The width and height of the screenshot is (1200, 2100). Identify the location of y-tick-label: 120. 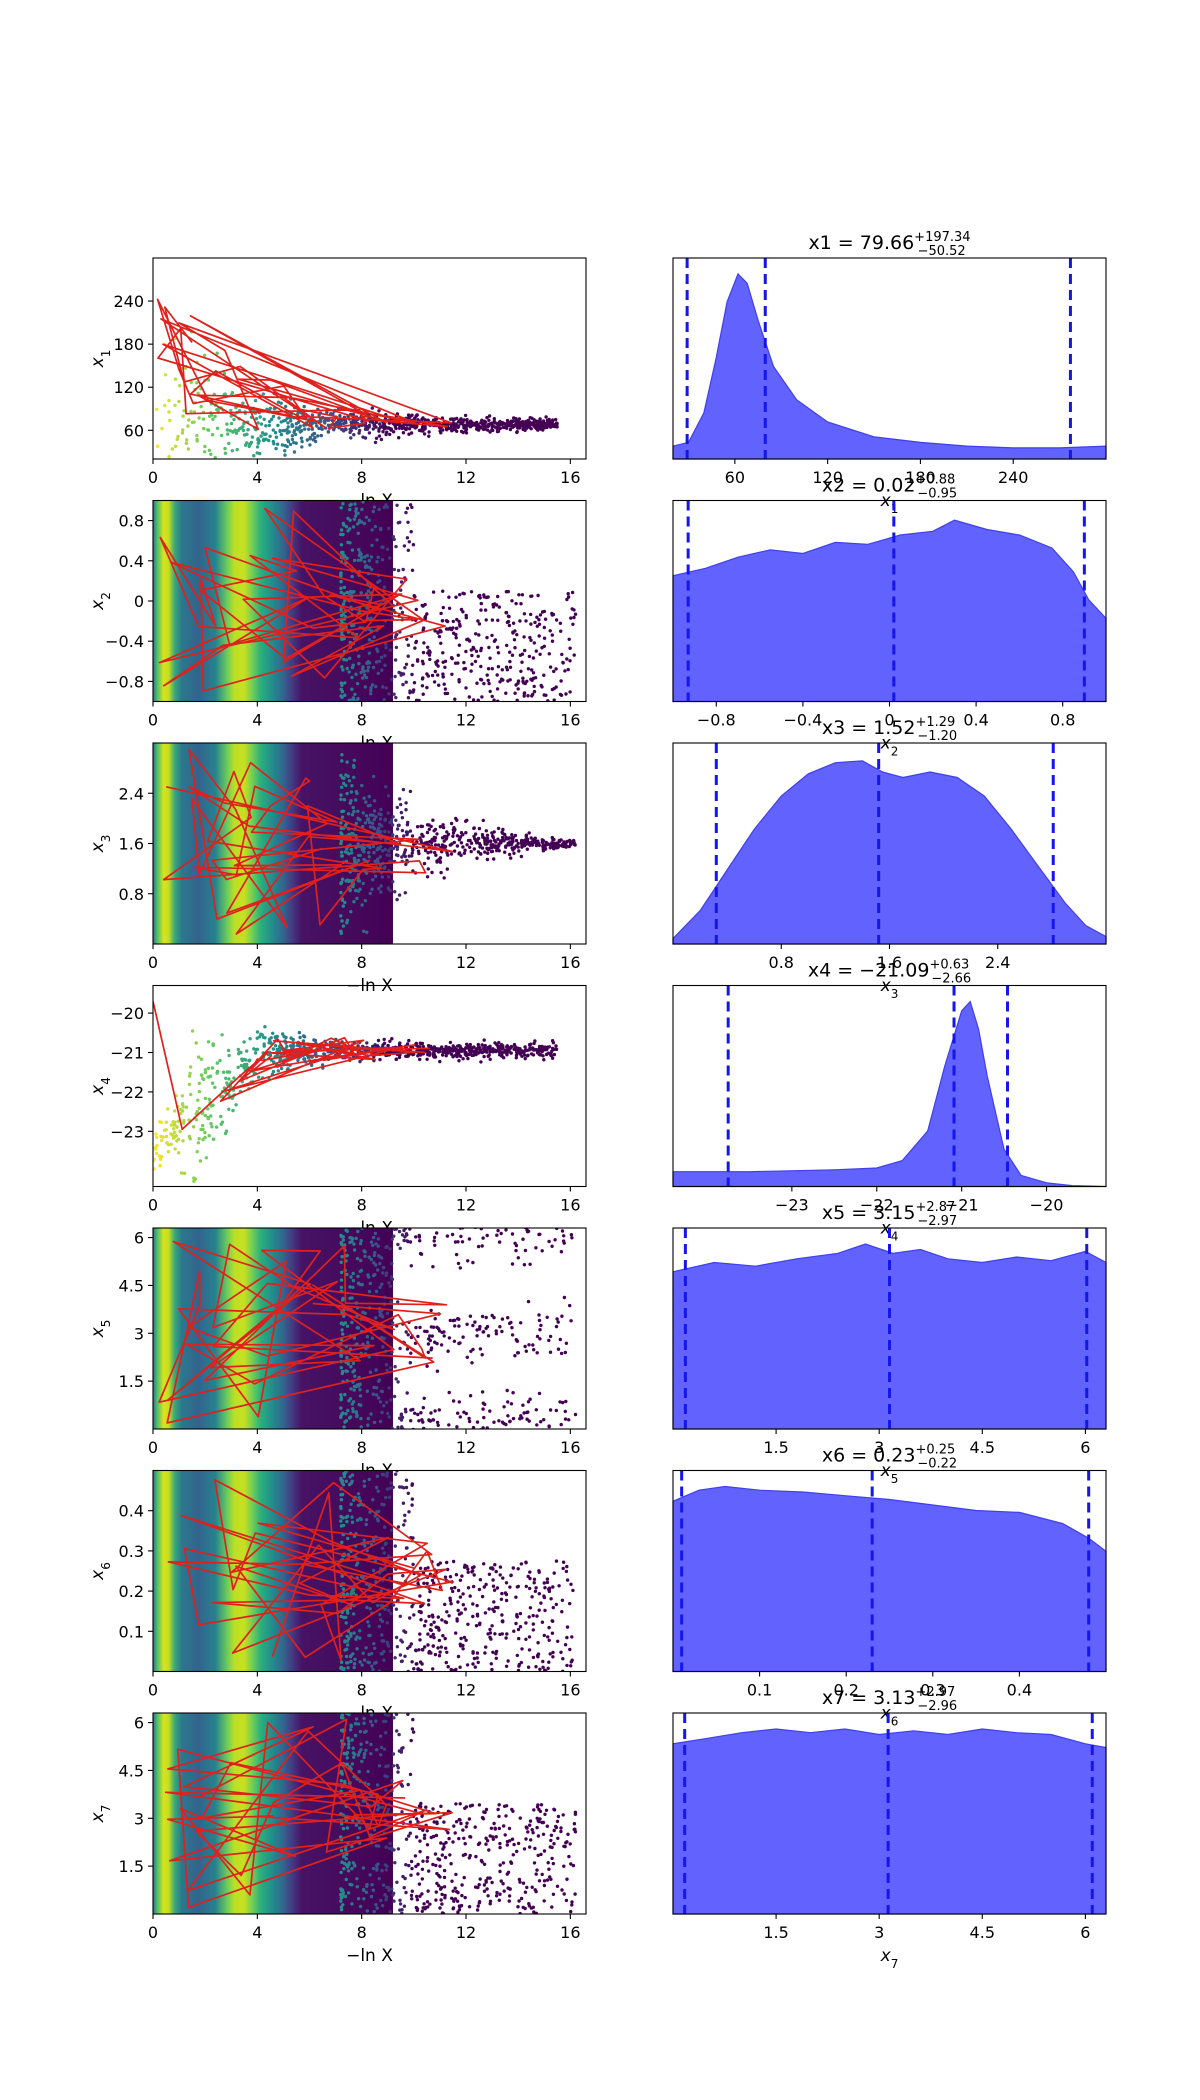
(128, 387).